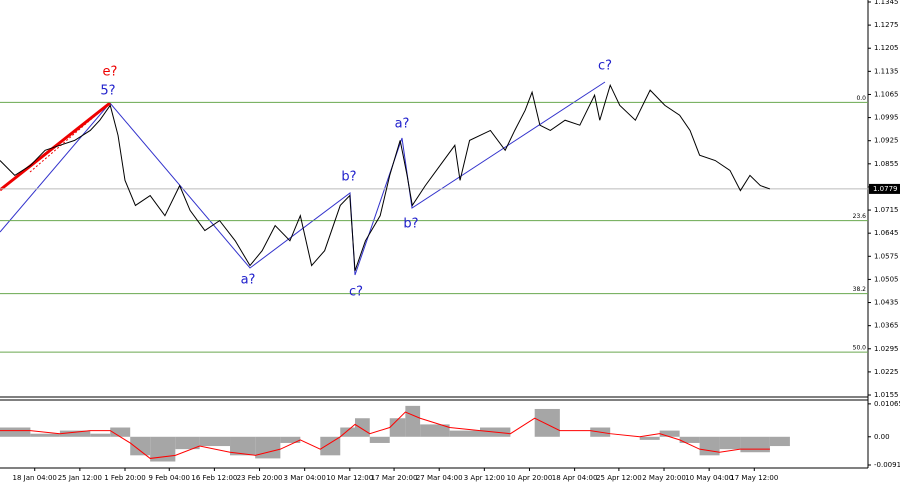  I want to click on y-tick-label: 1.0225, so click(886, 372).